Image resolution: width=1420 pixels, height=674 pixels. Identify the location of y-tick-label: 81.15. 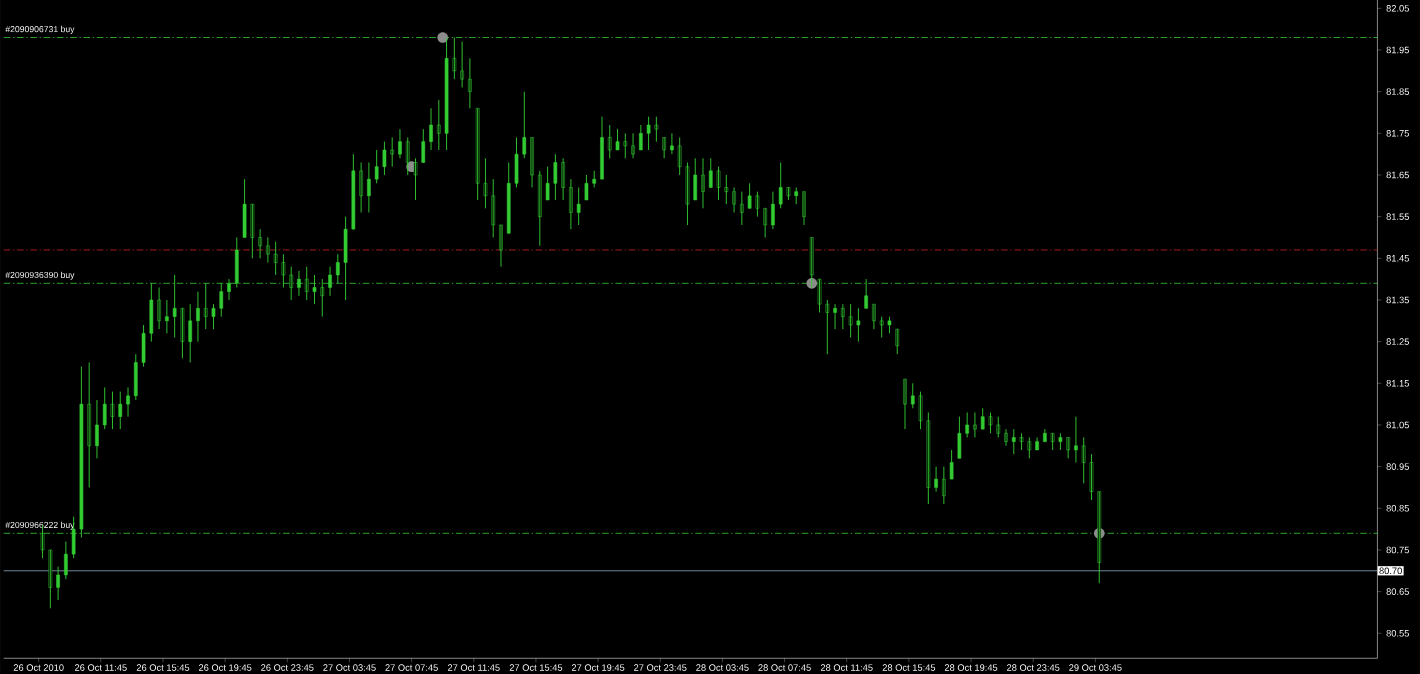
(1397, 383).